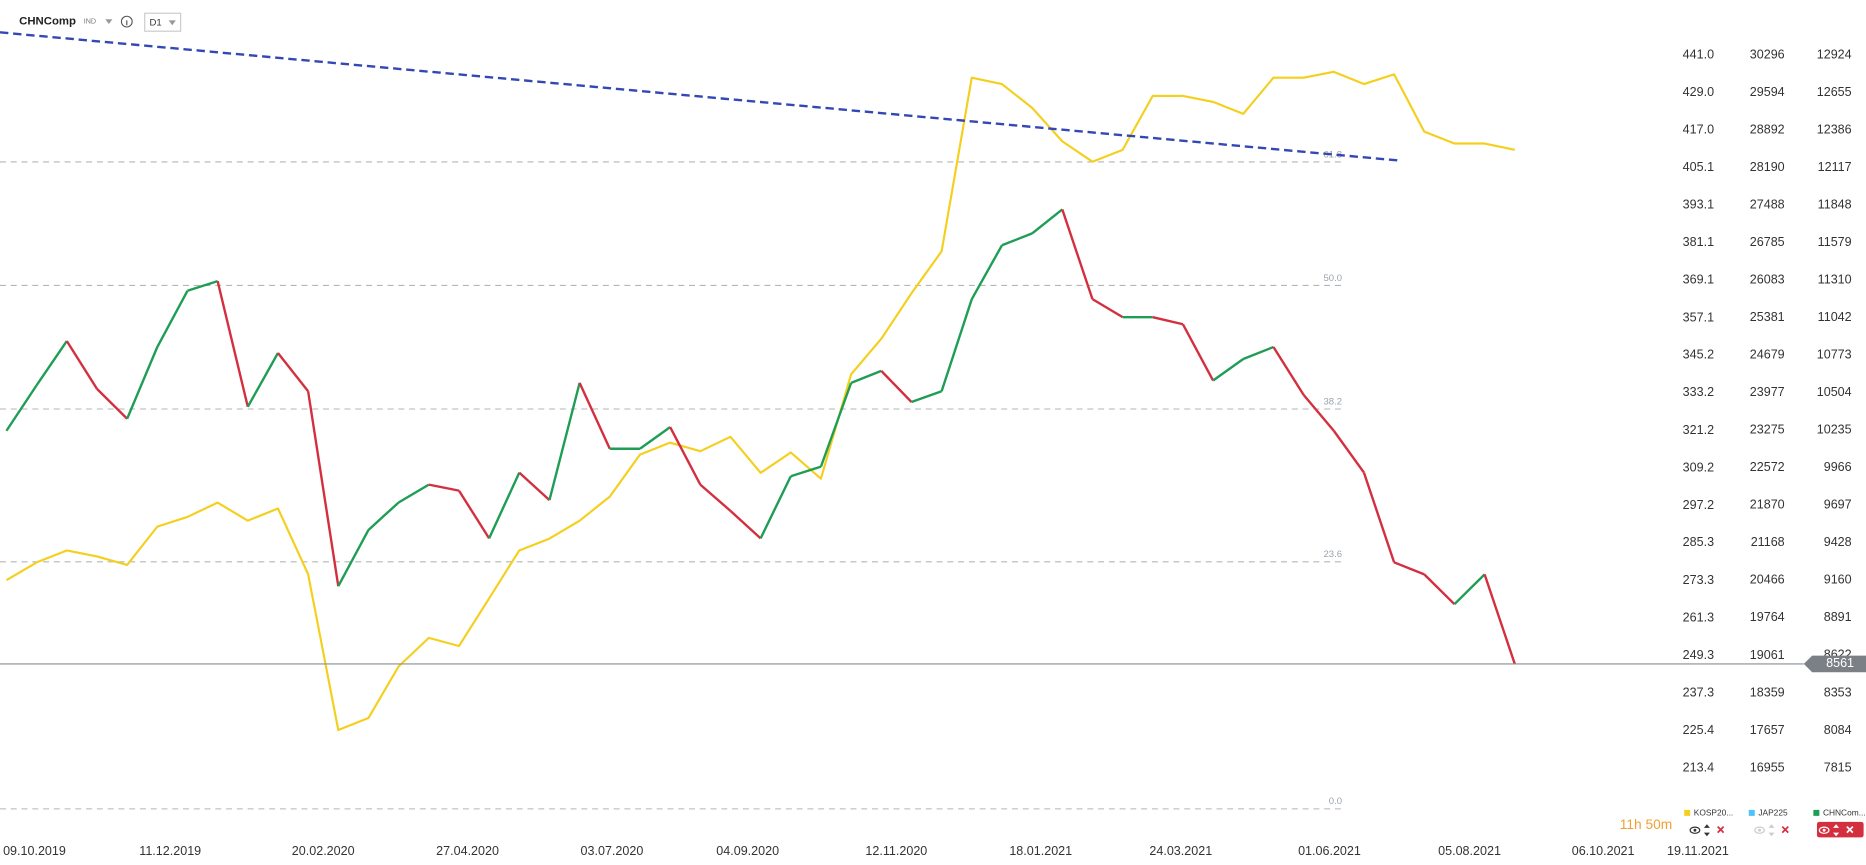  Describe the element at coordinates (1838, 467) in the screenshot. I see `y3-tick-label: 9966` at that location.